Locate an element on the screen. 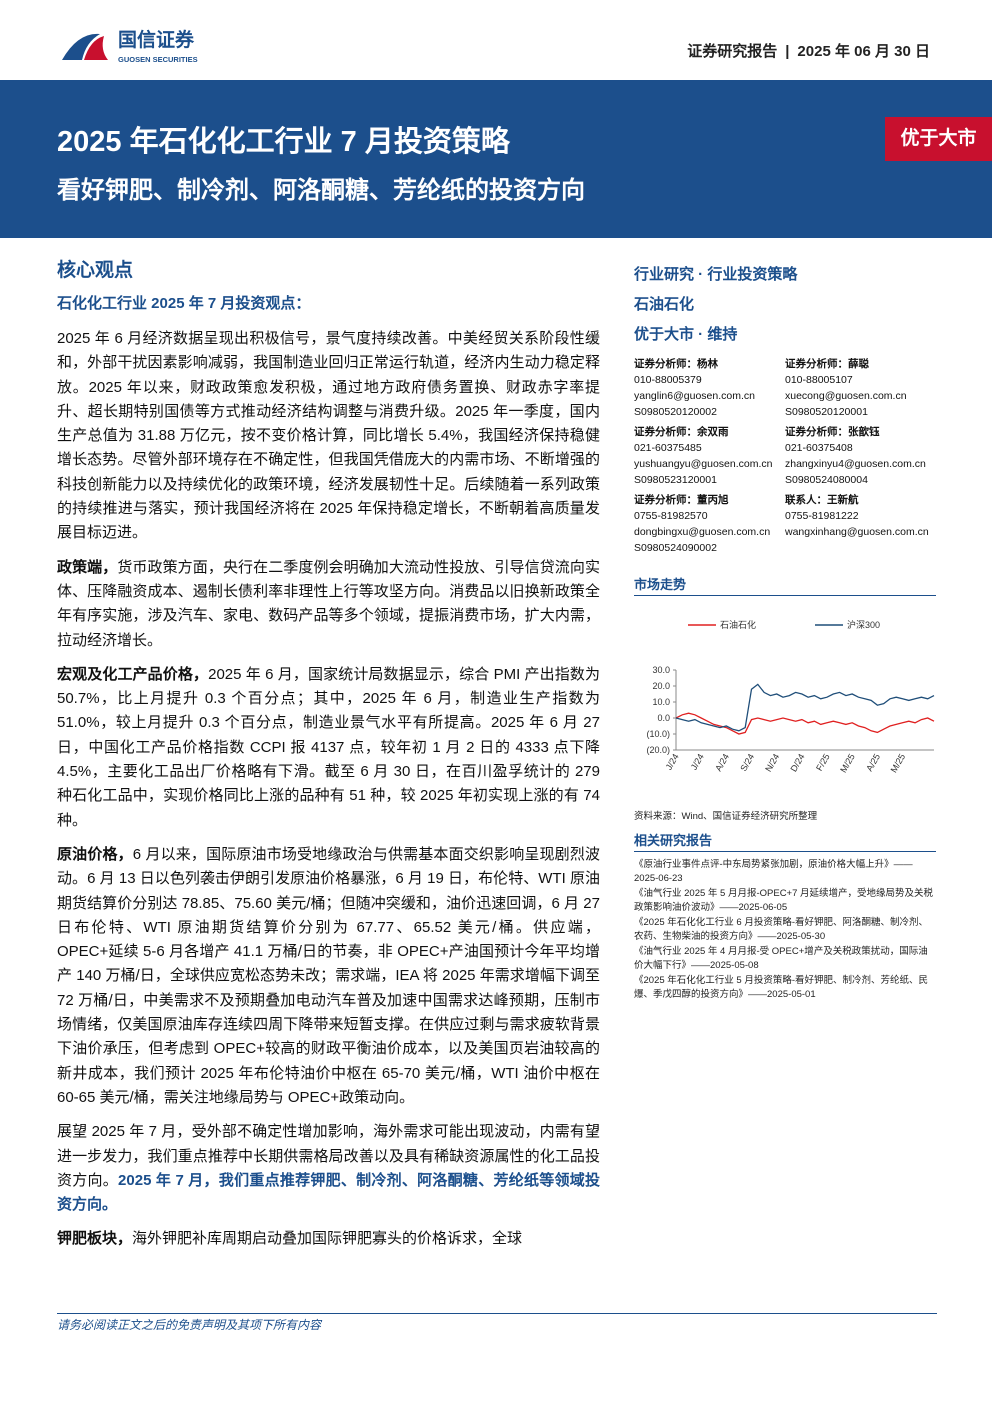 The height and width of the screenshot is (1403, 992). analyst-cert: S0980520120002 is located at coordinates (675, 412).